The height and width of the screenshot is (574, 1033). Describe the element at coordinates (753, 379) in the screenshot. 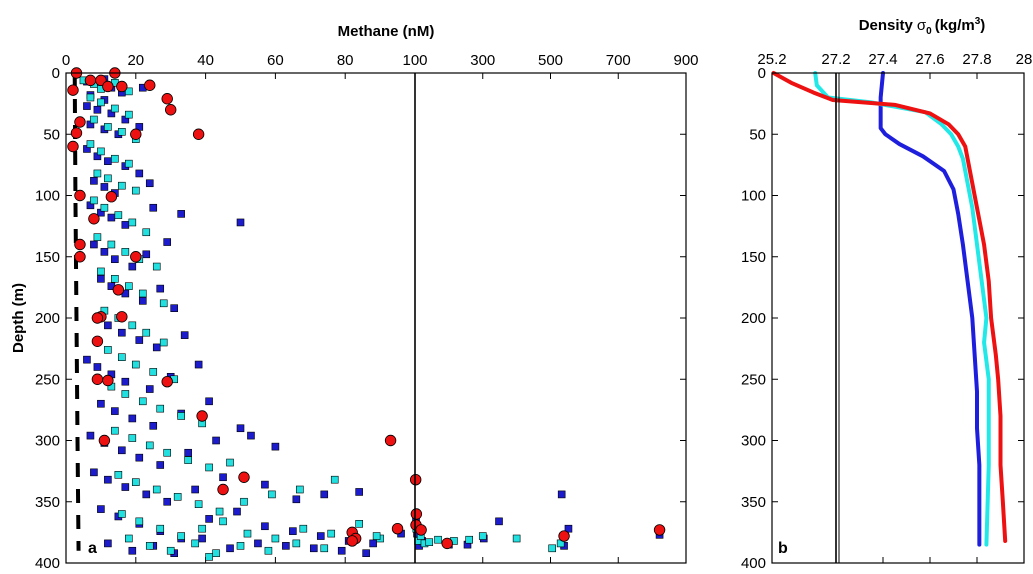

I see `y-tick-label: 250` at that location.